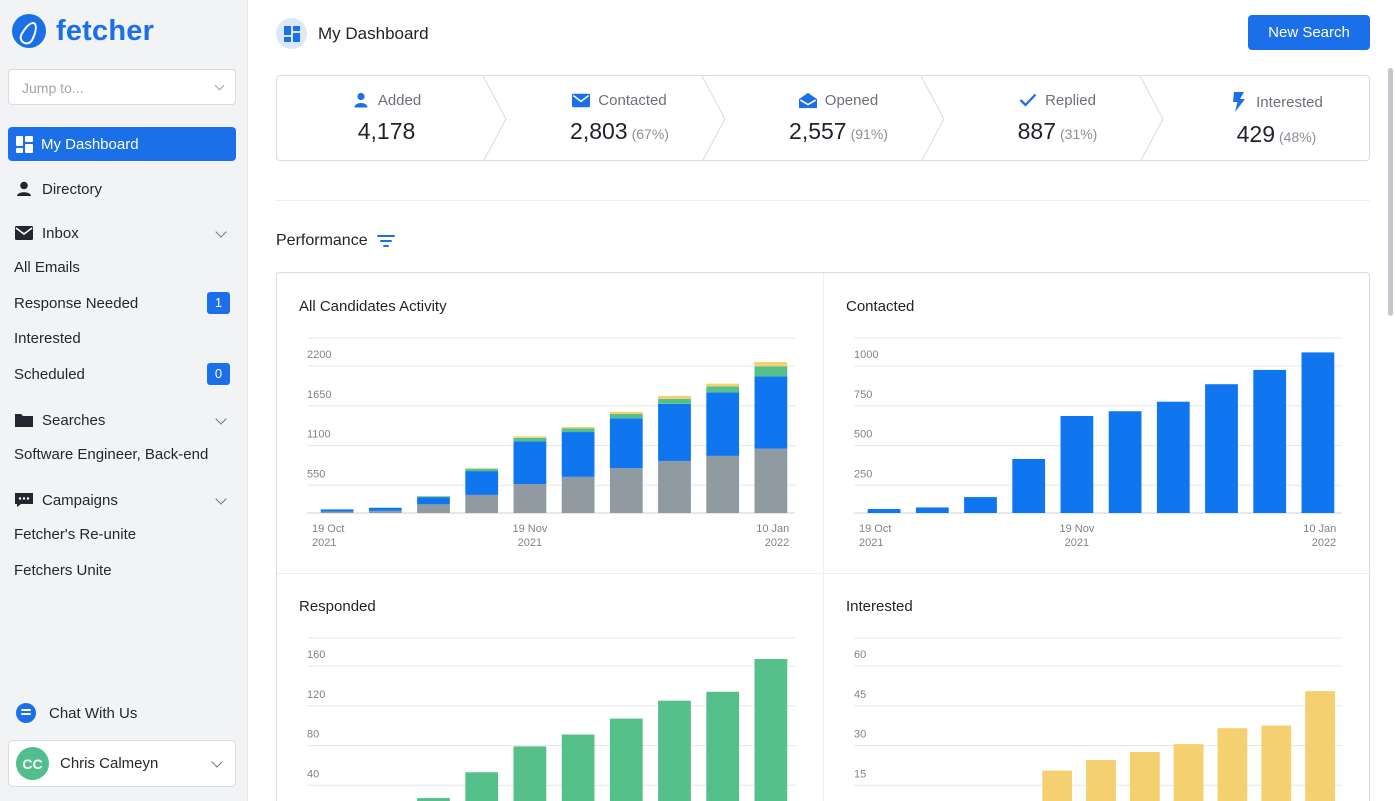  Describe the element at coordinates (24, 144) in the screenshot. I see `dashboard-icon` at that location.